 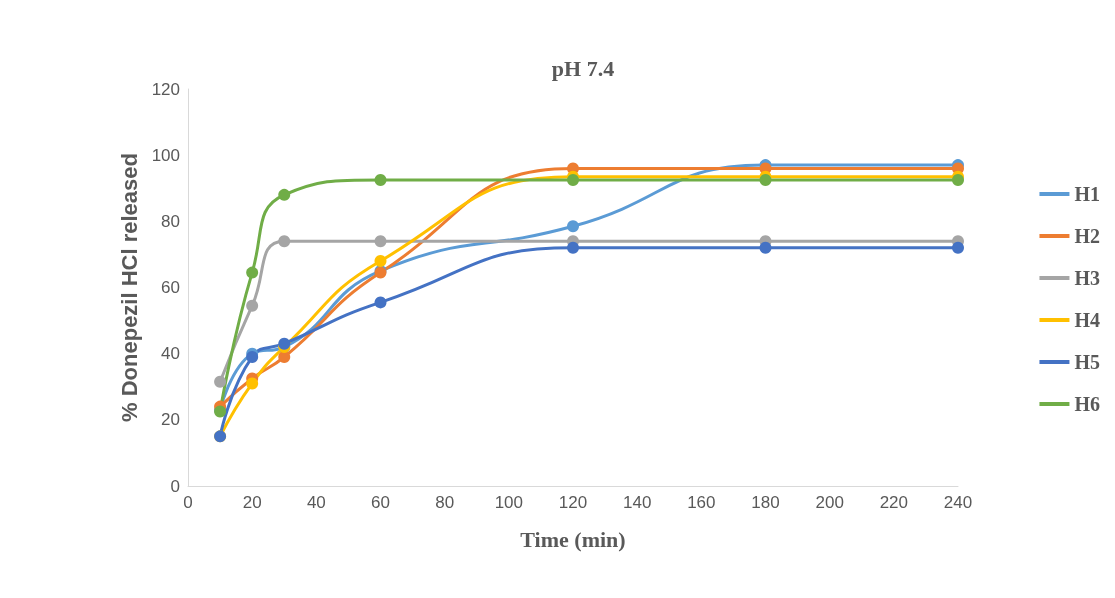 What do you see at coordinates (829, 502) in the screenshot?
I see `x-tick-label: 200` at bounding box center [829, 502].